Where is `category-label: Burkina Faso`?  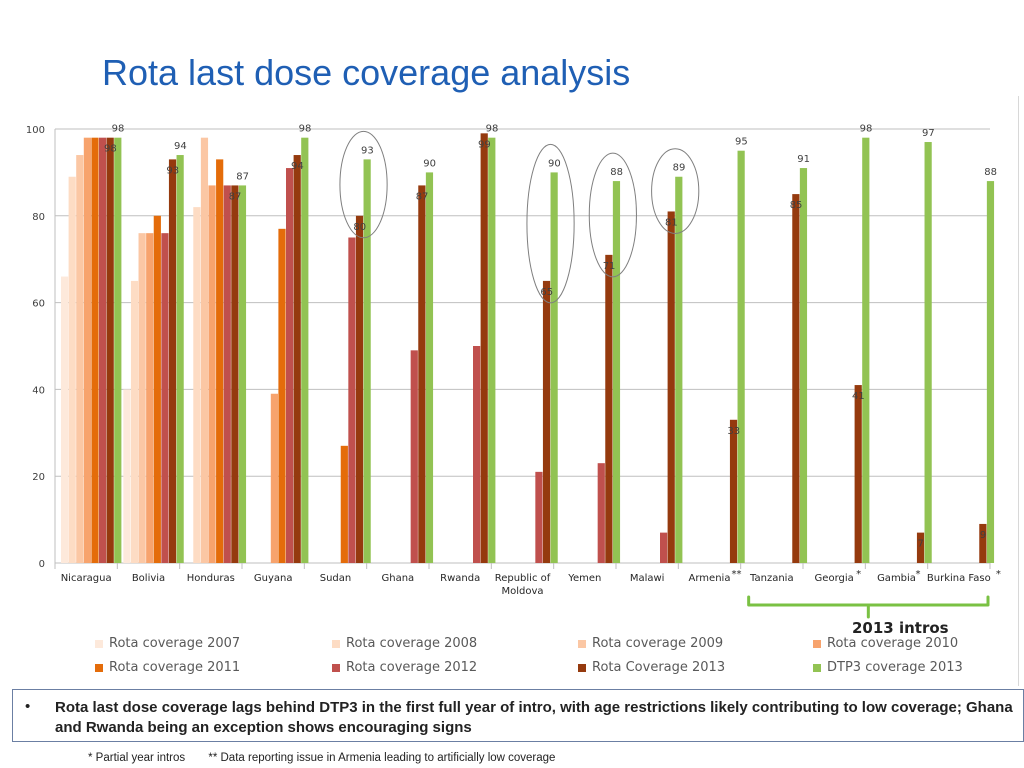 category-label: Burkina Faso is located at coordinates (959, 578).